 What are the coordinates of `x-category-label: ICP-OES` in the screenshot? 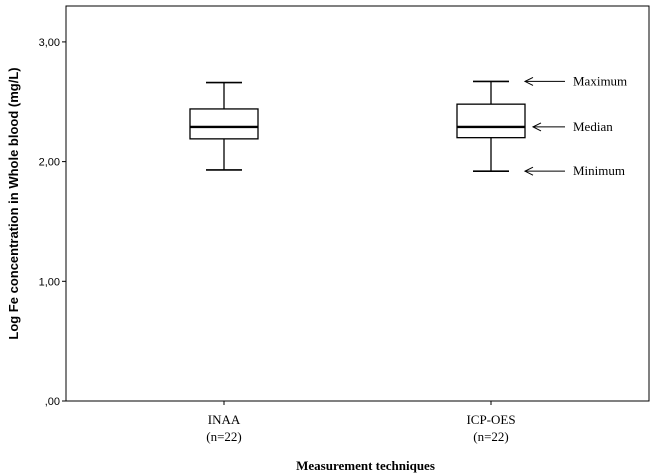 It's located at (490, 419).